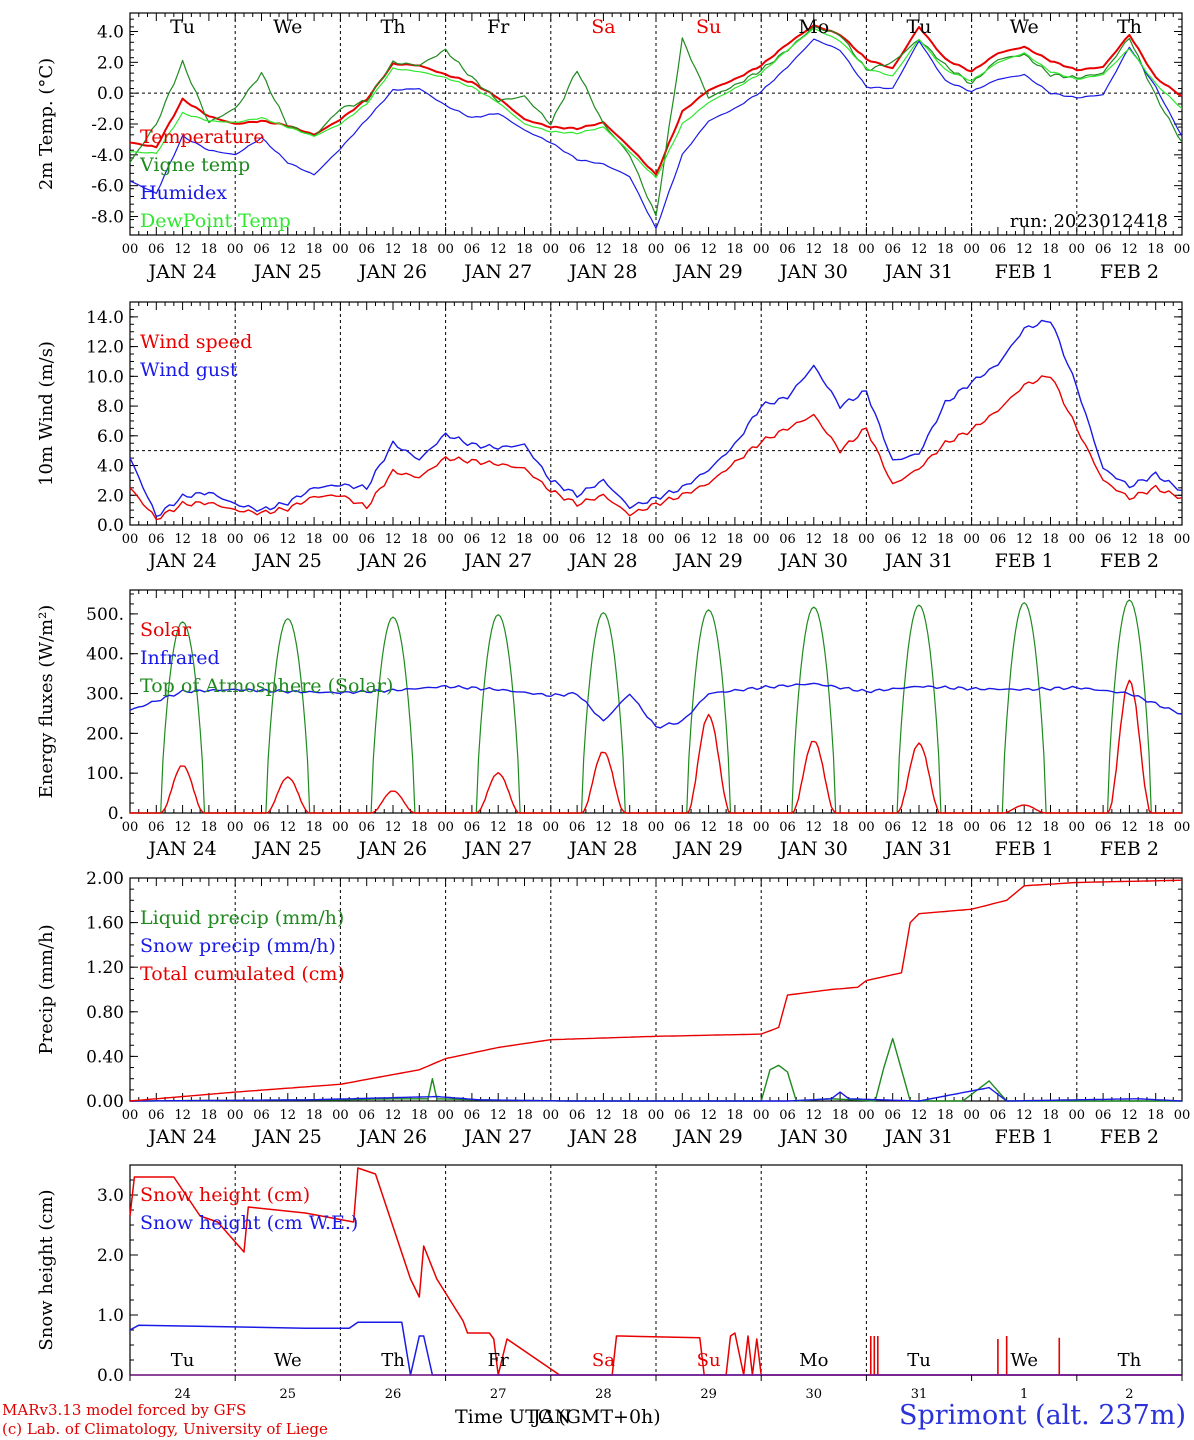  I want to click on y-axis-label: Energy fluxes (W/m²), so click(46, 702).